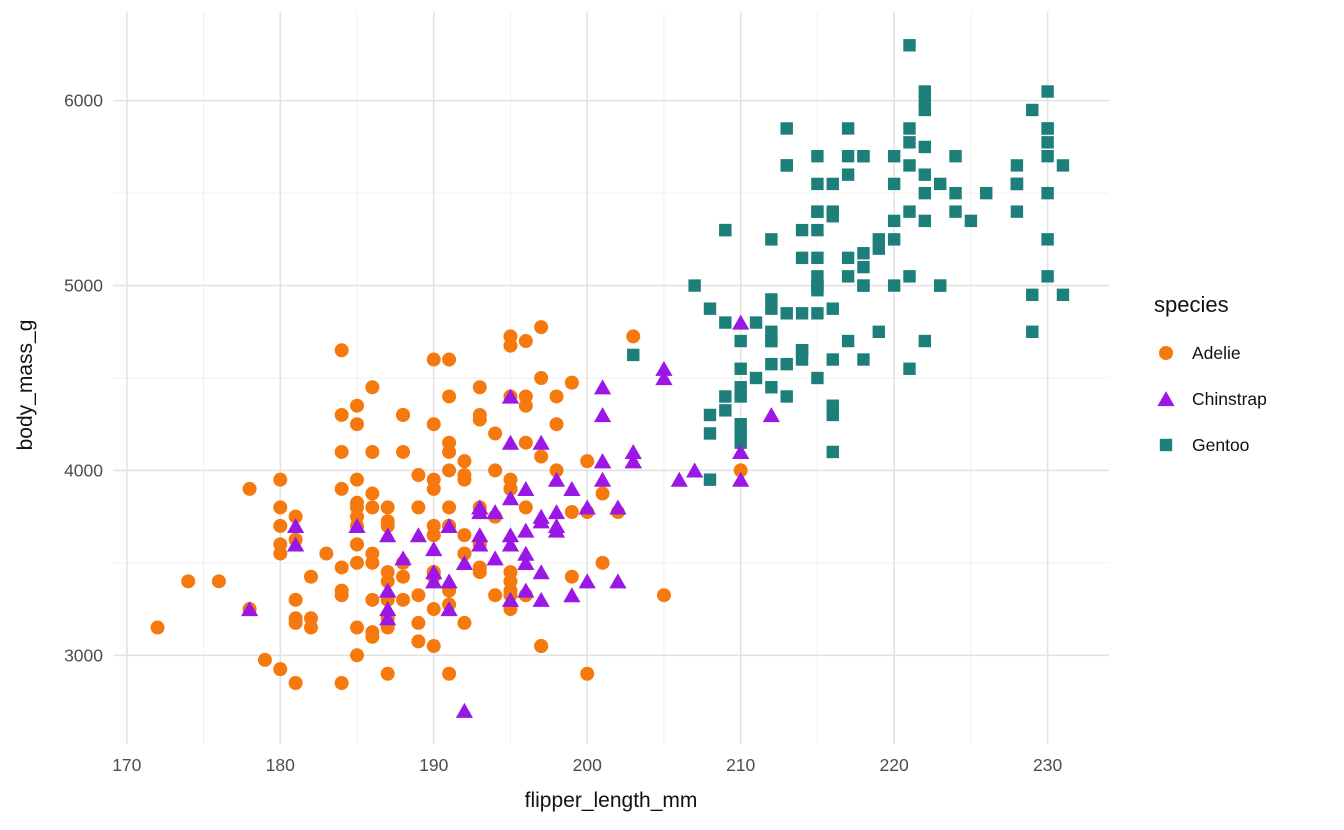 The width and height of the screenshot is (1344, 830). What do you see at coordinates (83, 470) in the screenshot?
I see `y-tick-label: 4000` at bounding box center [83, 470].